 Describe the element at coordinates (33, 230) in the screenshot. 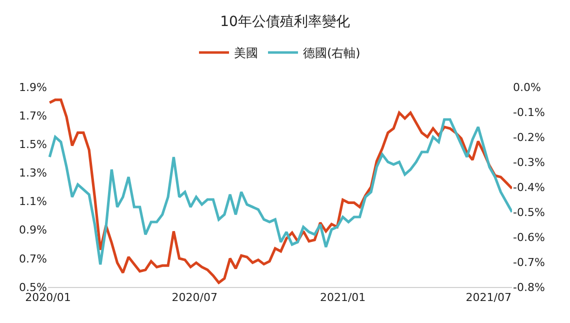

I see `y-tick-label: 0.9%` at that location.